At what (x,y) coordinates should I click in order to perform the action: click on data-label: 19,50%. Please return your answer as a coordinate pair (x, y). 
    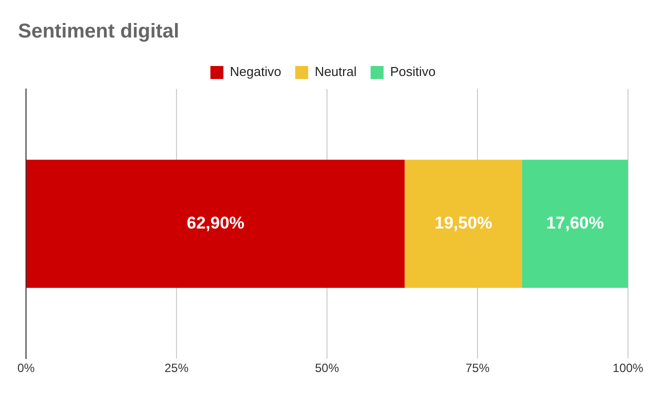
    Looking at the image, I should click on (463, 222).